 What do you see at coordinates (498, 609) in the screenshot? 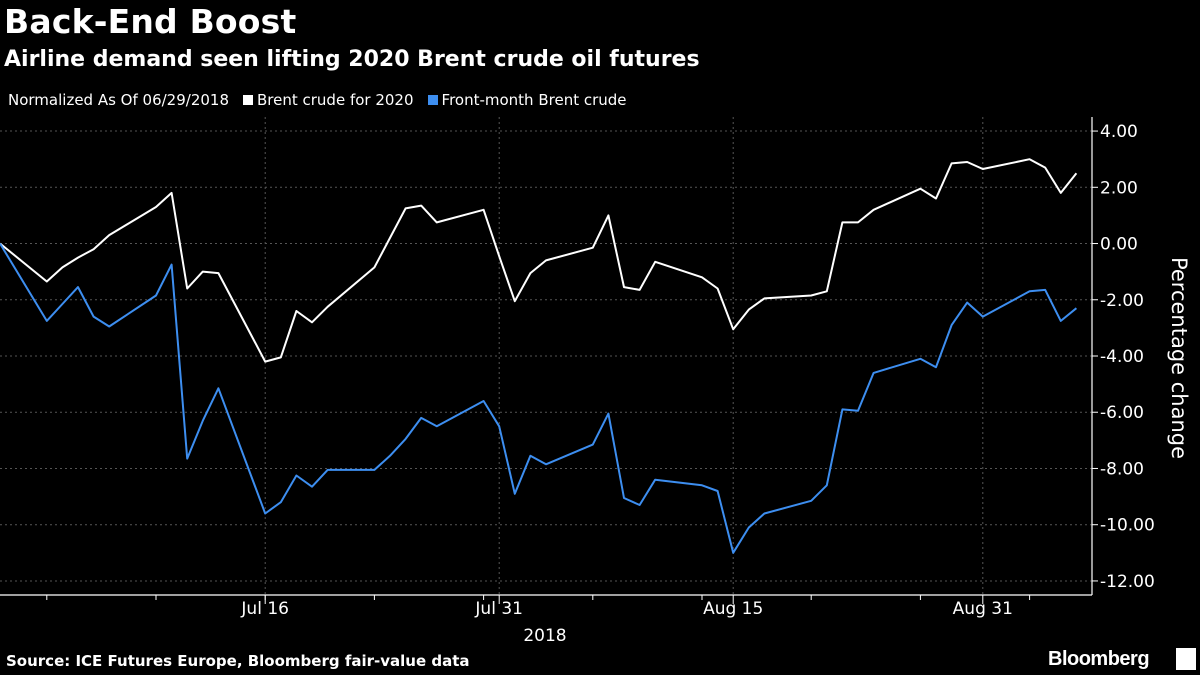
I see `x-tick-label: Jul 31` at bounding box center [498, 609].